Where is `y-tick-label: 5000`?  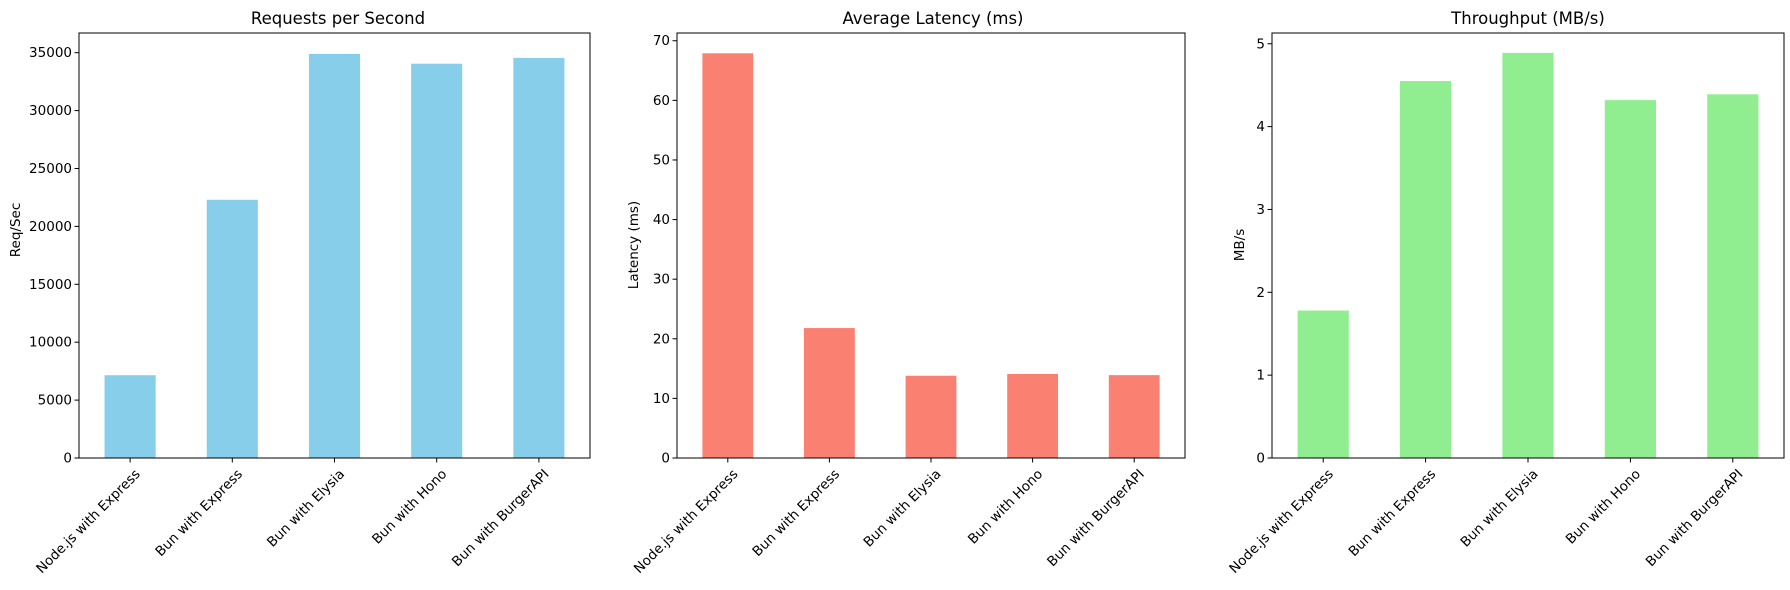
y-tick-label: 5000 is located at coordinates (55, 401).